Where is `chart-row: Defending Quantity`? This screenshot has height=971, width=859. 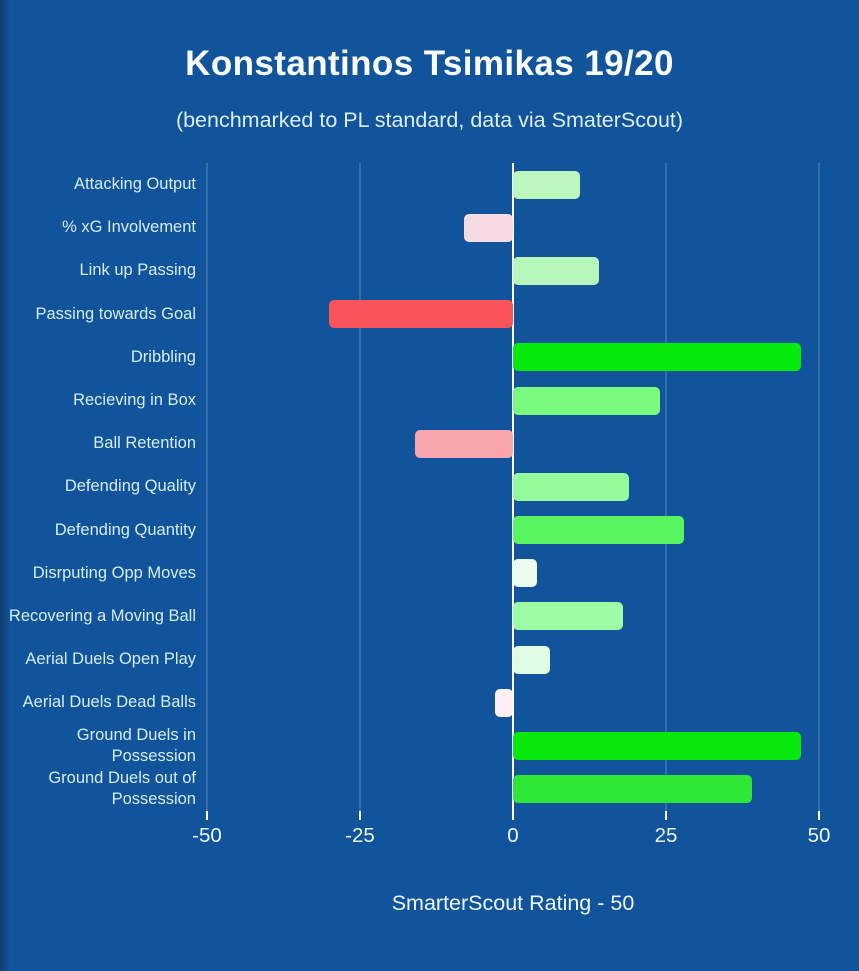
chart-row: Defending Quantity is located at coordinates (429, 530).